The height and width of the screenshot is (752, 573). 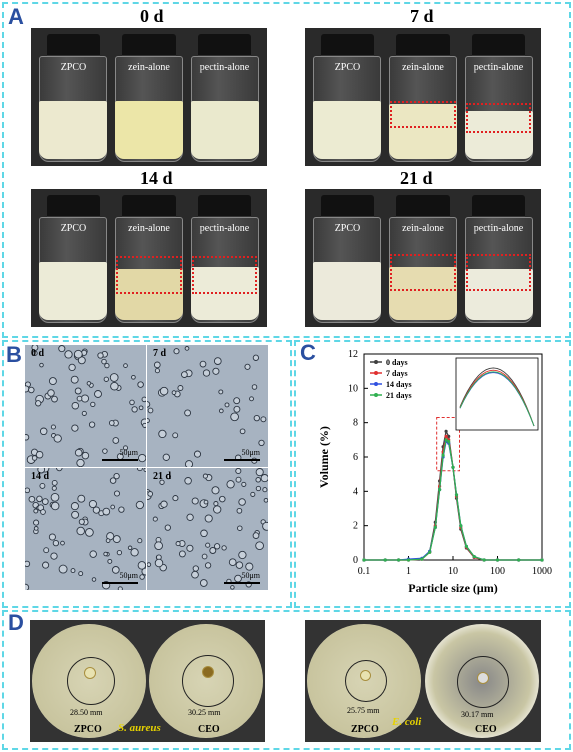 I want to click on scale-label: 50μm, so click(x=250, y=452).